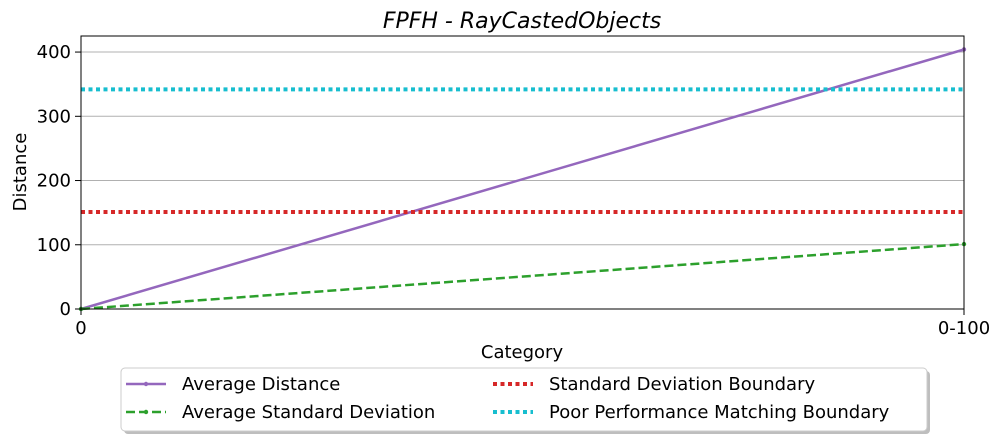 Image resolution: width=1002 pixels, height=441 pixels. Describe the element at coordinates (20, 172) in the screenshot. I see `y-axis-label: Distance` at that location.